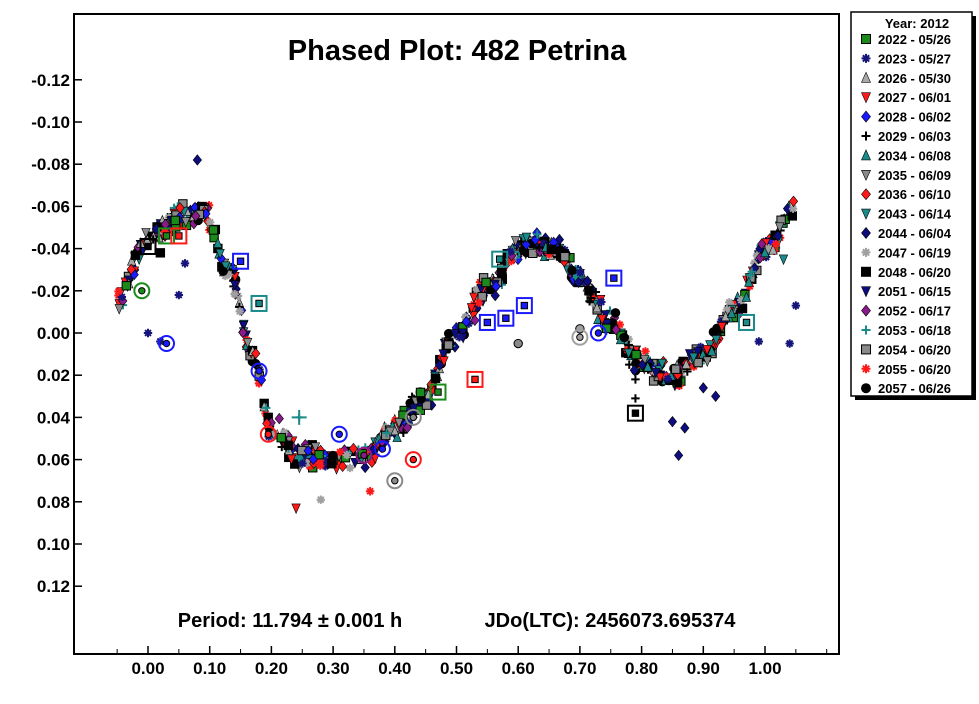 The image size is (979, 704). What do you see at coordinates (914, 194) in the screenshot?
I see `legend-label: 2036 - 06/10` at bounding box center [914, 194].